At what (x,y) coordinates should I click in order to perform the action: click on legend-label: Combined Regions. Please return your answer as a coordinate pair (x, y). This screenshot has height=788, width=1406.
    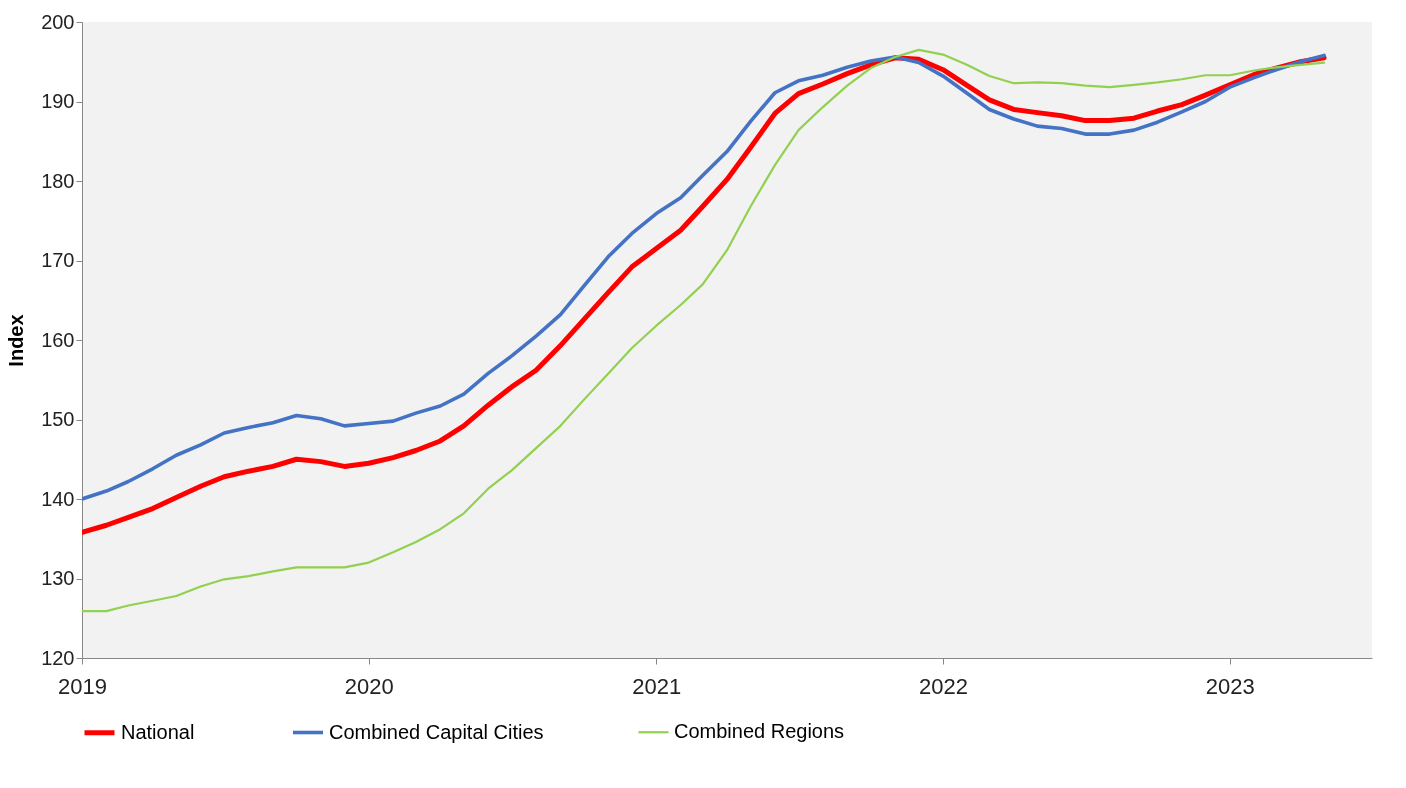
    Looking at the image, I should click on (759, 731).